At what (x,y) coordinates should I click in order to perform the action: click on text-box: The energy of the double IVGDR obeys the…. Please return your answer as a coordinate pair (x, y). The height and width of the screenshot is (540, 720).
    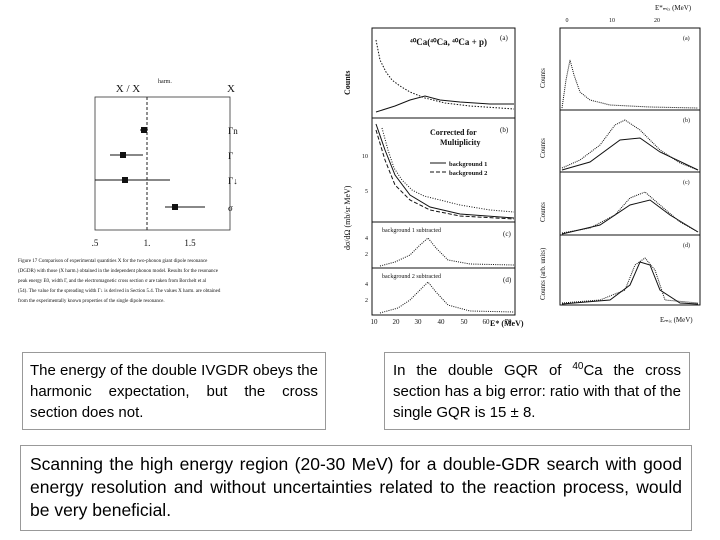
    Looking at the image, I should click on (174, 391).